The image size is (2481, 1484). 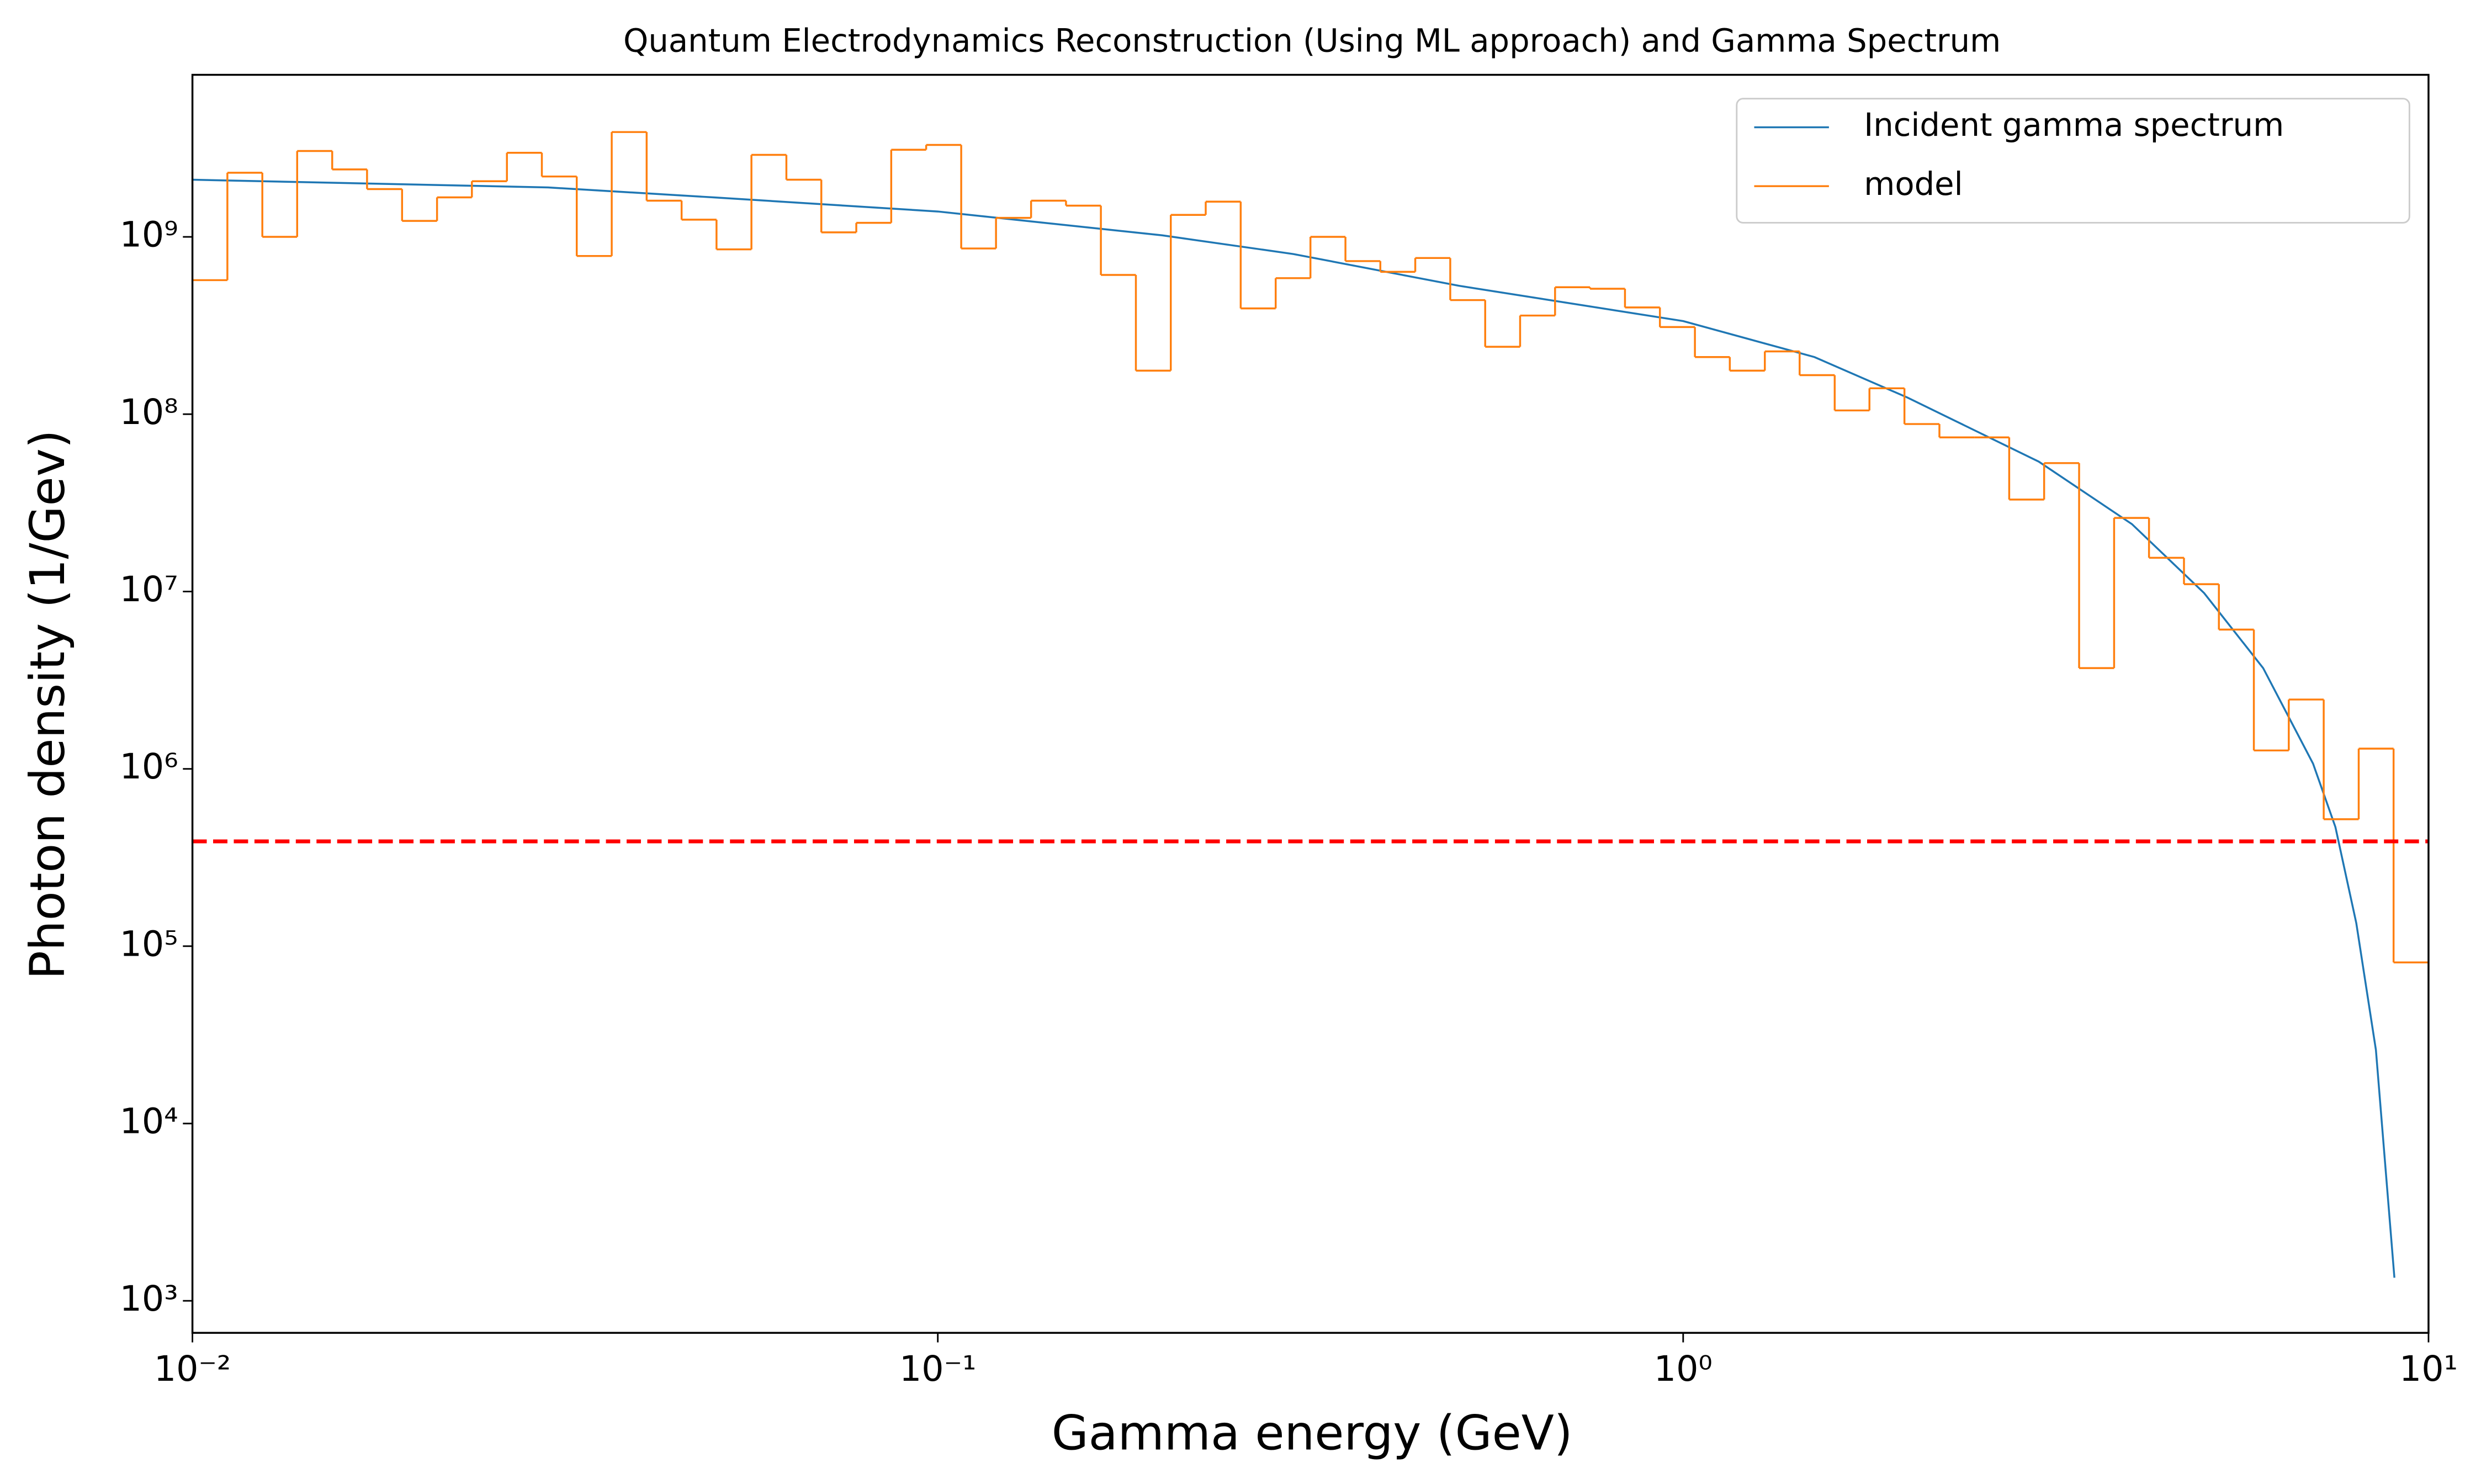 What do you see at coordinates (937, 1369) in the screenshot?
I see `x-tick-label: 10⁻¹` at bounding box center [937, 1369].